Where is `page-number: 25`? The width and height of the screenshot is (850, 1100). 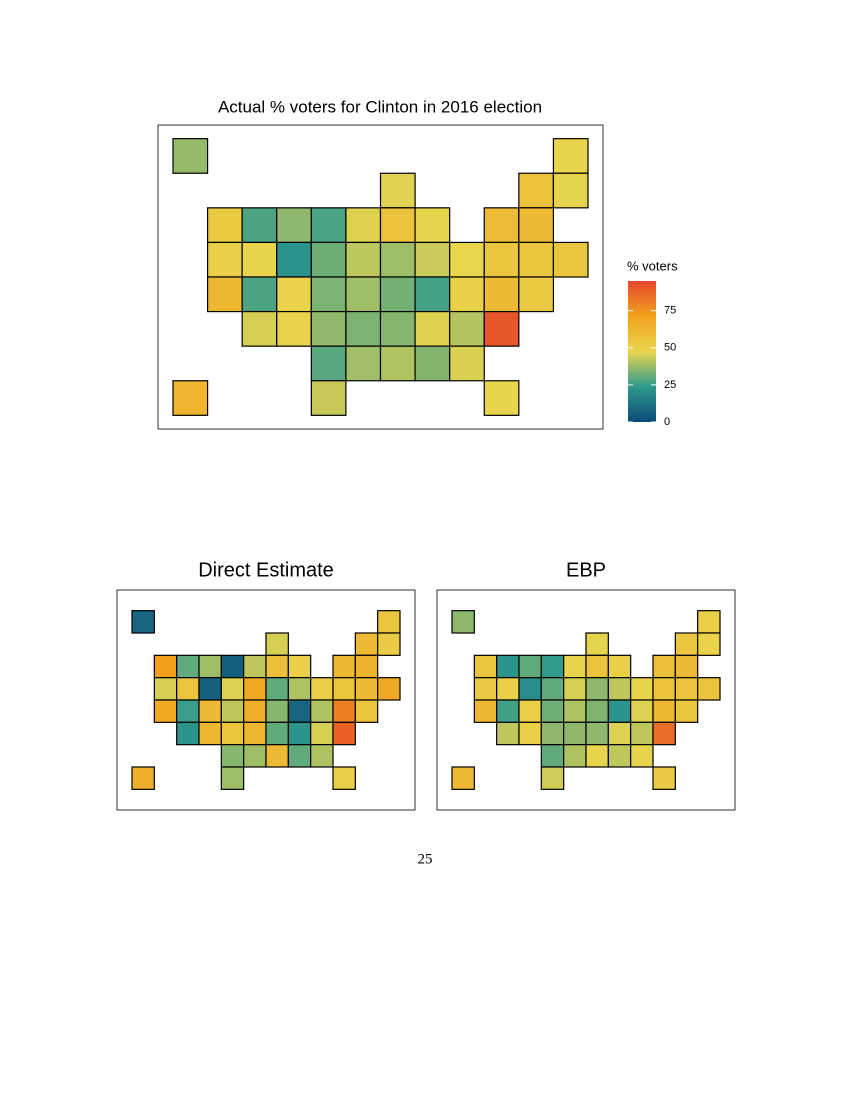
page-number: 25 is located at coordinates (425, 859).